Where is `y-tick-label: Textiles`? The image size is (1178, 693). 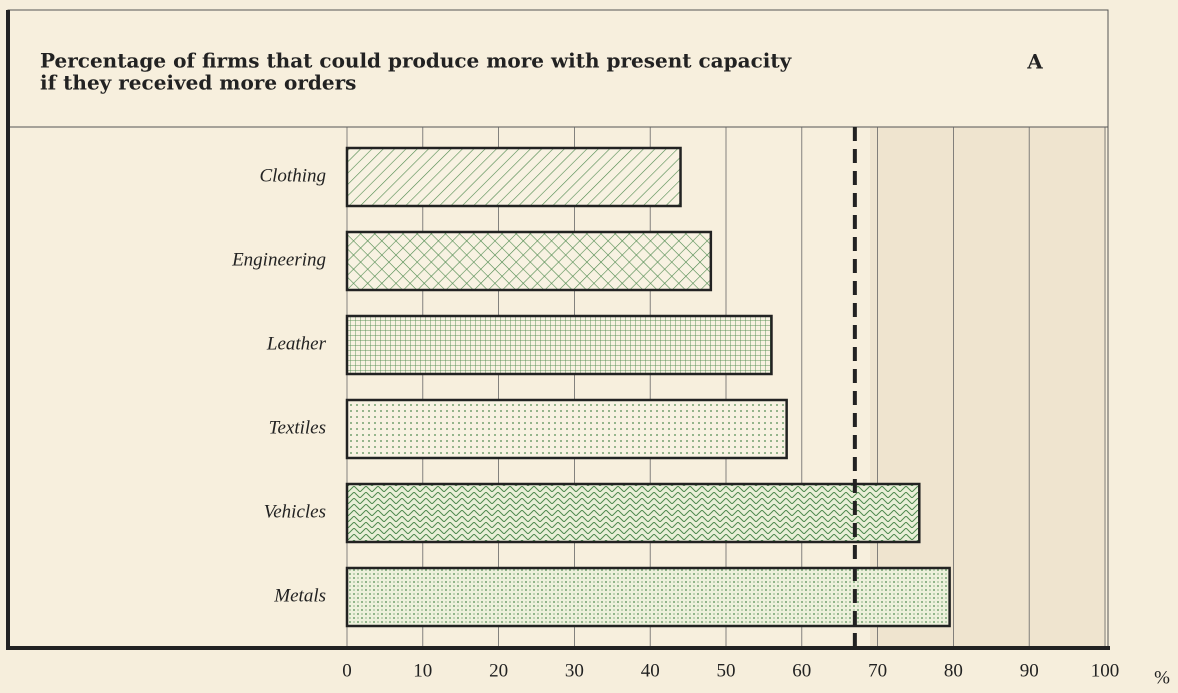
y-tick-label: Textiles is located at coordinates (297, 427).